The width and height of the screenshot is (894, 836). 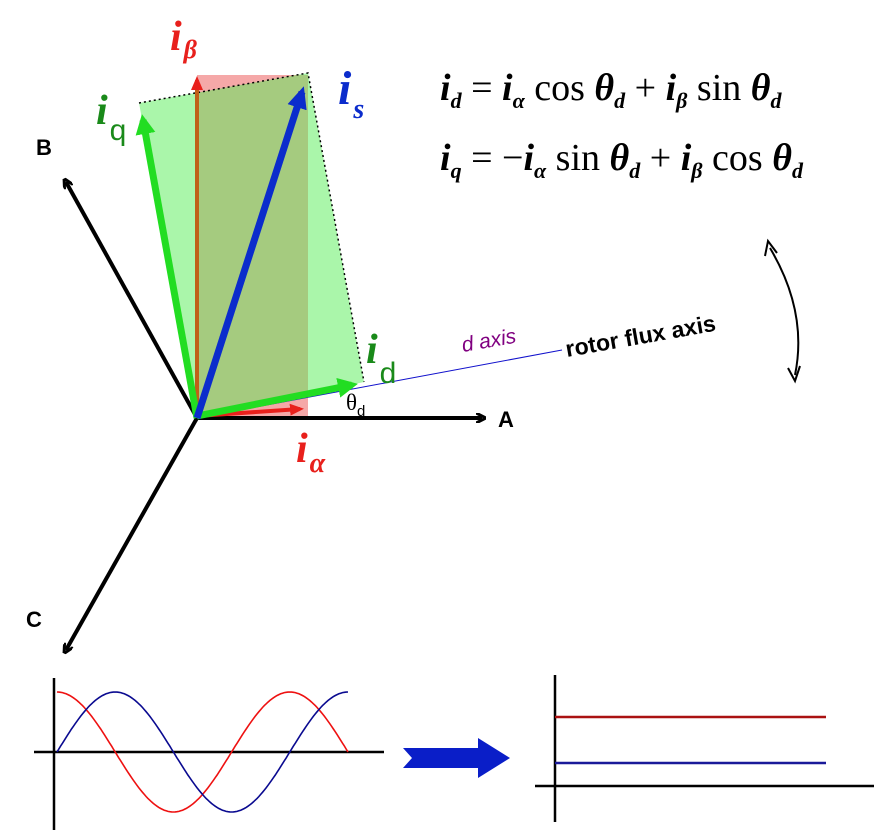 What do you see at coordinates (506, 419) in the screenshot?
I see `a-axis-label: A` at bounding box center [506, 419].